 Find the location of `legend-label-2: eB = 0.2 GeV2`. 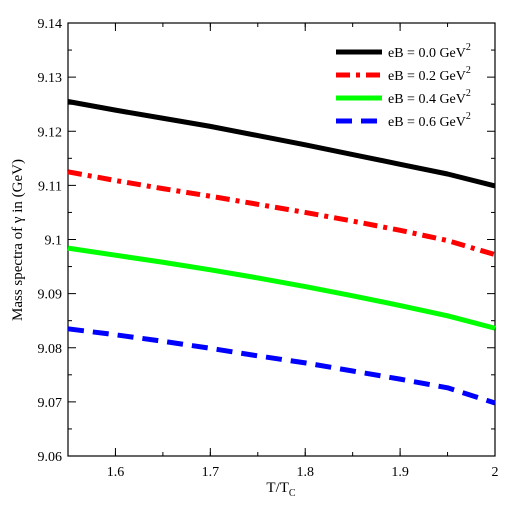

legend-label-2: eB = 0.2 GeV2 is located at coordinates (429, 74).